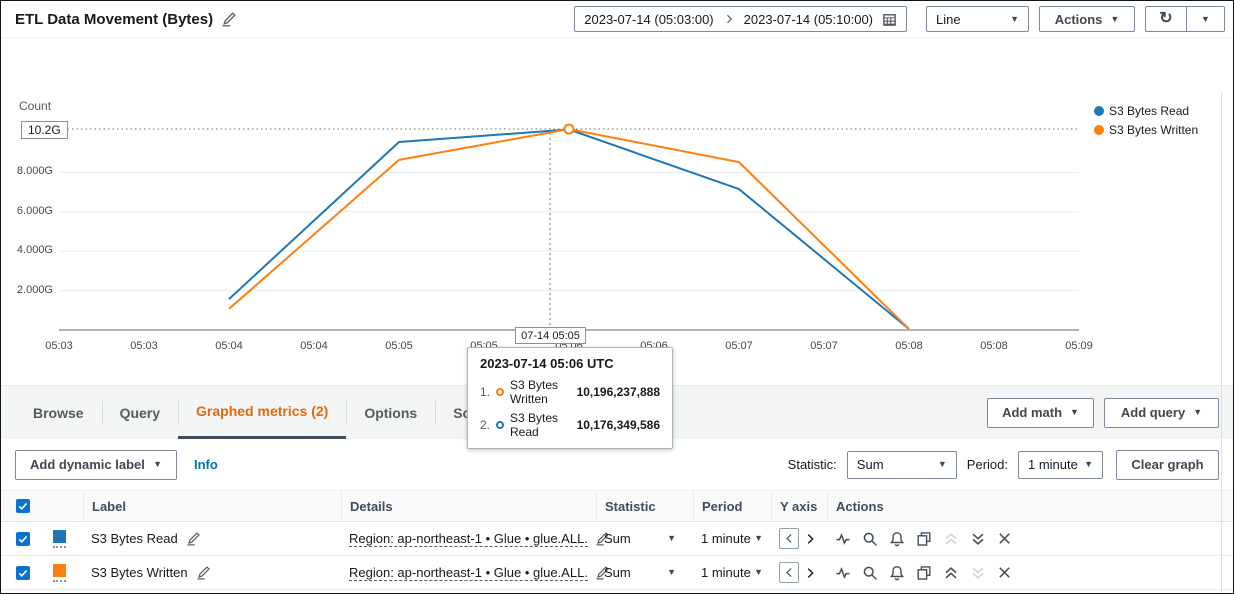 This screenshot has height=594, width=1234. Describe the element at coordinates (1167, 464) in the screenshot. I see `clear-graph-button: Clear graph` at that location.